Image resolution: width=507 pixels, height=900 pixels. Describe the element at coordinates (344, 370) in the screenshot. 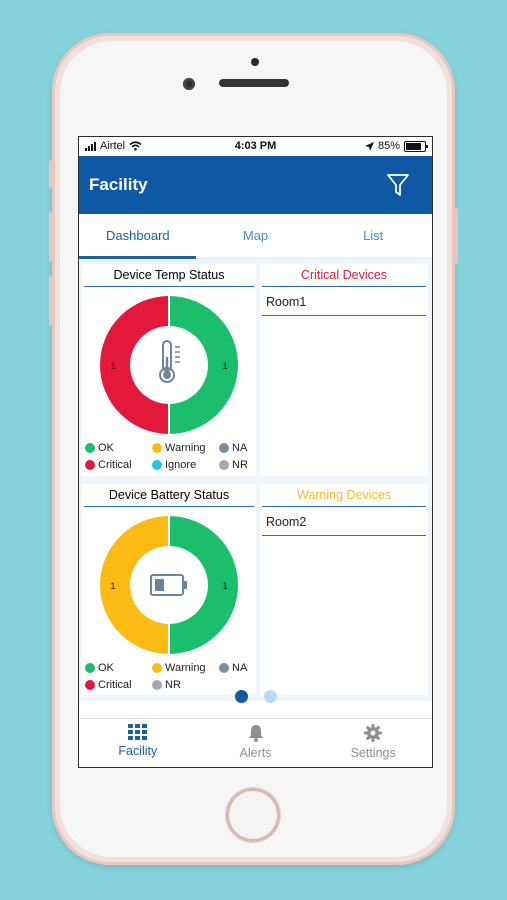

I see `critical-devices-card: Critical Devices Room1` at that location.